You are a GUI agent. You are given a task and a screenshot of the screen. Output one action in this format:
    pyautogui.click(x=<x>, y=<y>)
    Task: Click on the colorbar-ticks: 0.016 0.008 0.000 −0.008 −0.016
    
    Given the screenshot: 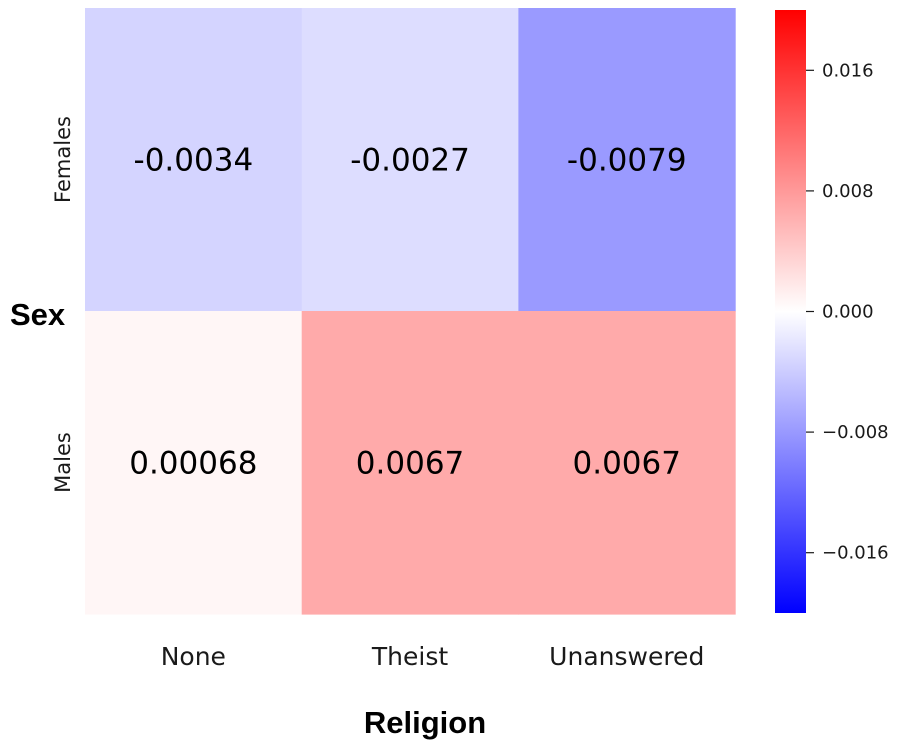 What is the action you would take?
    pyautogui.click(x=847, y=312)
    